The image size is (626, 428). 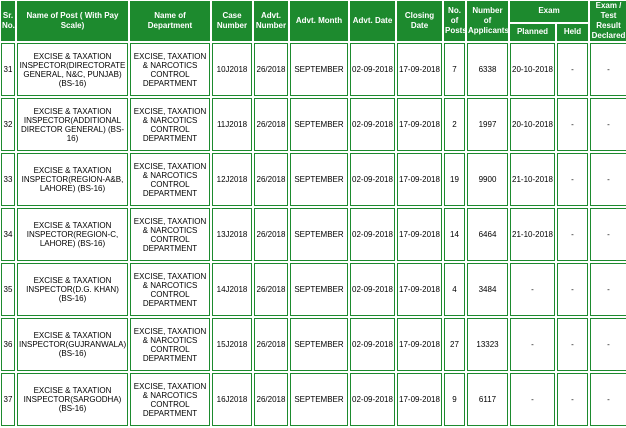 What do you see at coordinates (232, 289) in the screenshot?
I see `case-number-cell: 14J2018` at bounding box center [232, 289].